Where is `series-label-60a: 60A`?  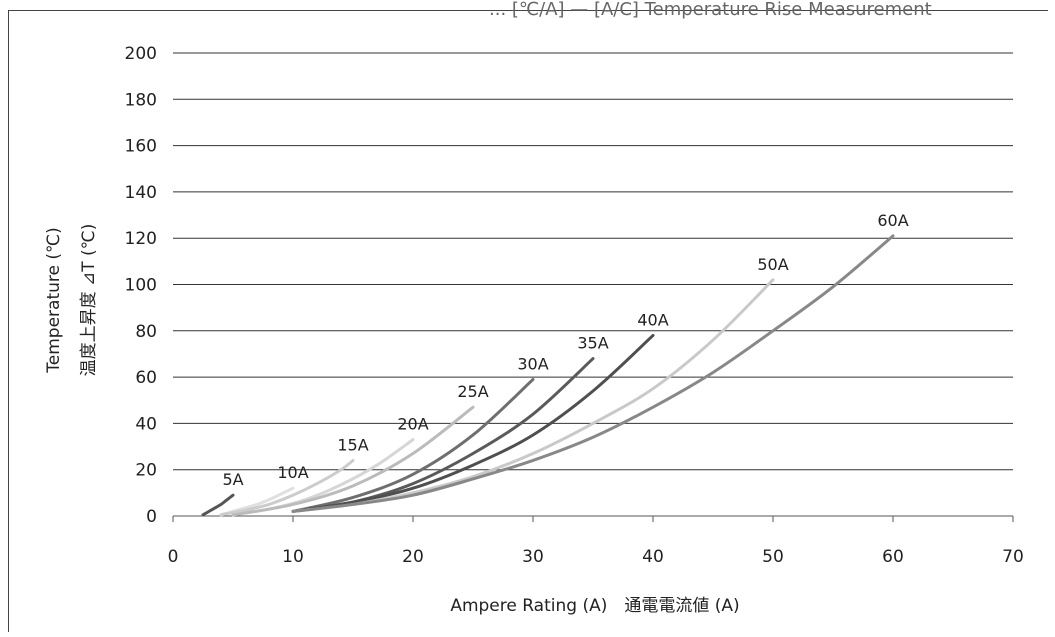
series-label-60a: 60A is located at coordinates (892, 220).